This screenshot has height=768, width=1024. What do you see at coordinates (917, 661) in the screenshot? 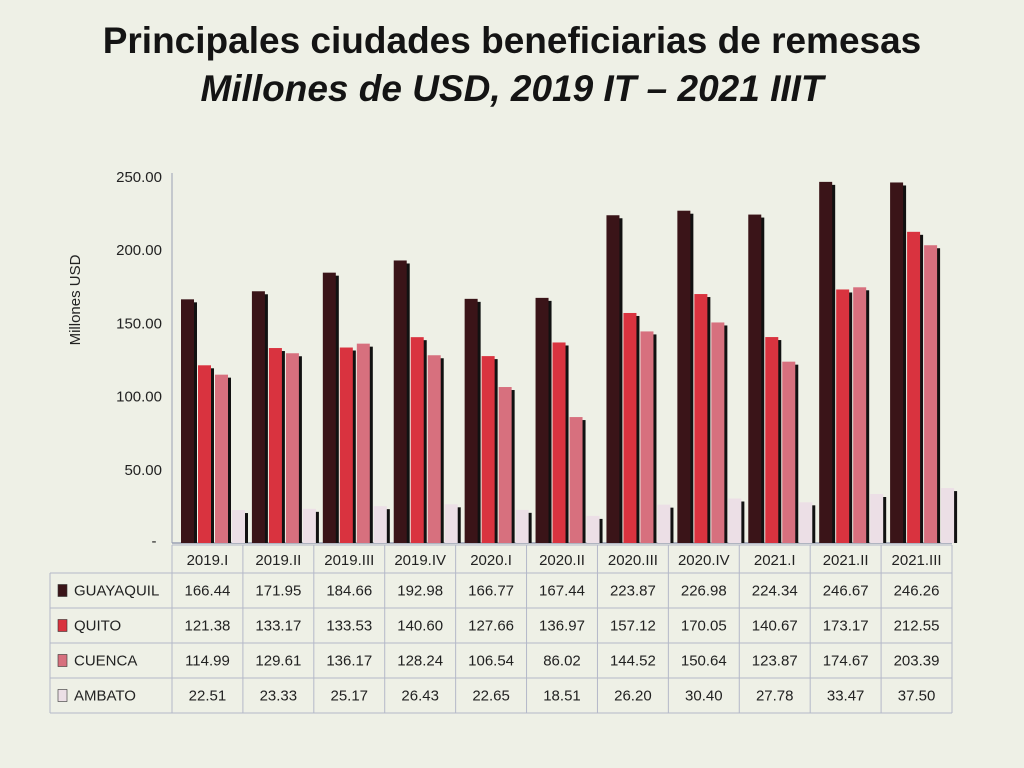
I see `table-cell: 203.39` at bounding box center [917, 661].